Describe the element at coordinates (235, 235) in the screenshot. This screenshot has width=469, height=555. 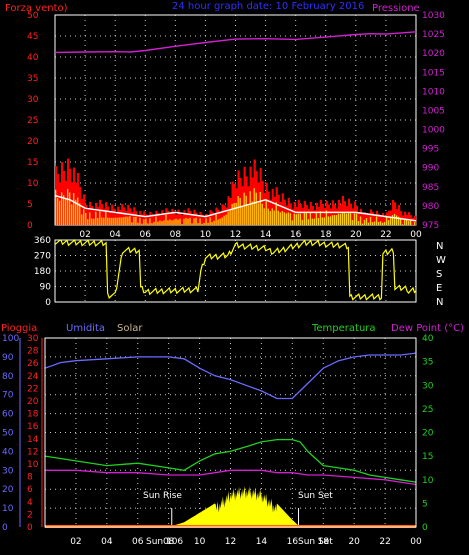
I see `wind-x-tick-12: 12` at that location.